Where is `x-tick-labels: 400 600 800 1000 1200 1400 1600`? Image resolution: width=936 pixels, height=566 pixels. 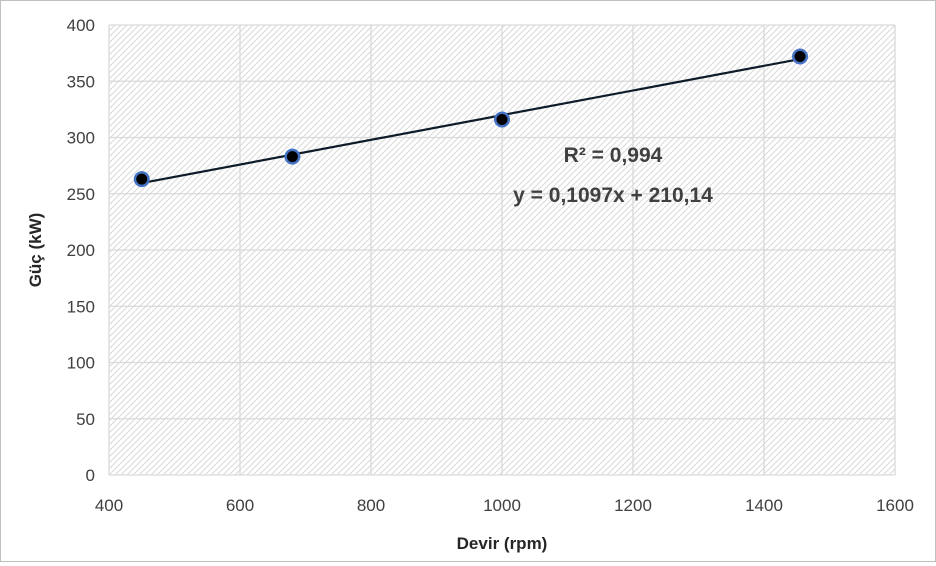 x-tick-labels: 400 600 800 1000 1200 1400 1600 is located at coordinates (504, 505).